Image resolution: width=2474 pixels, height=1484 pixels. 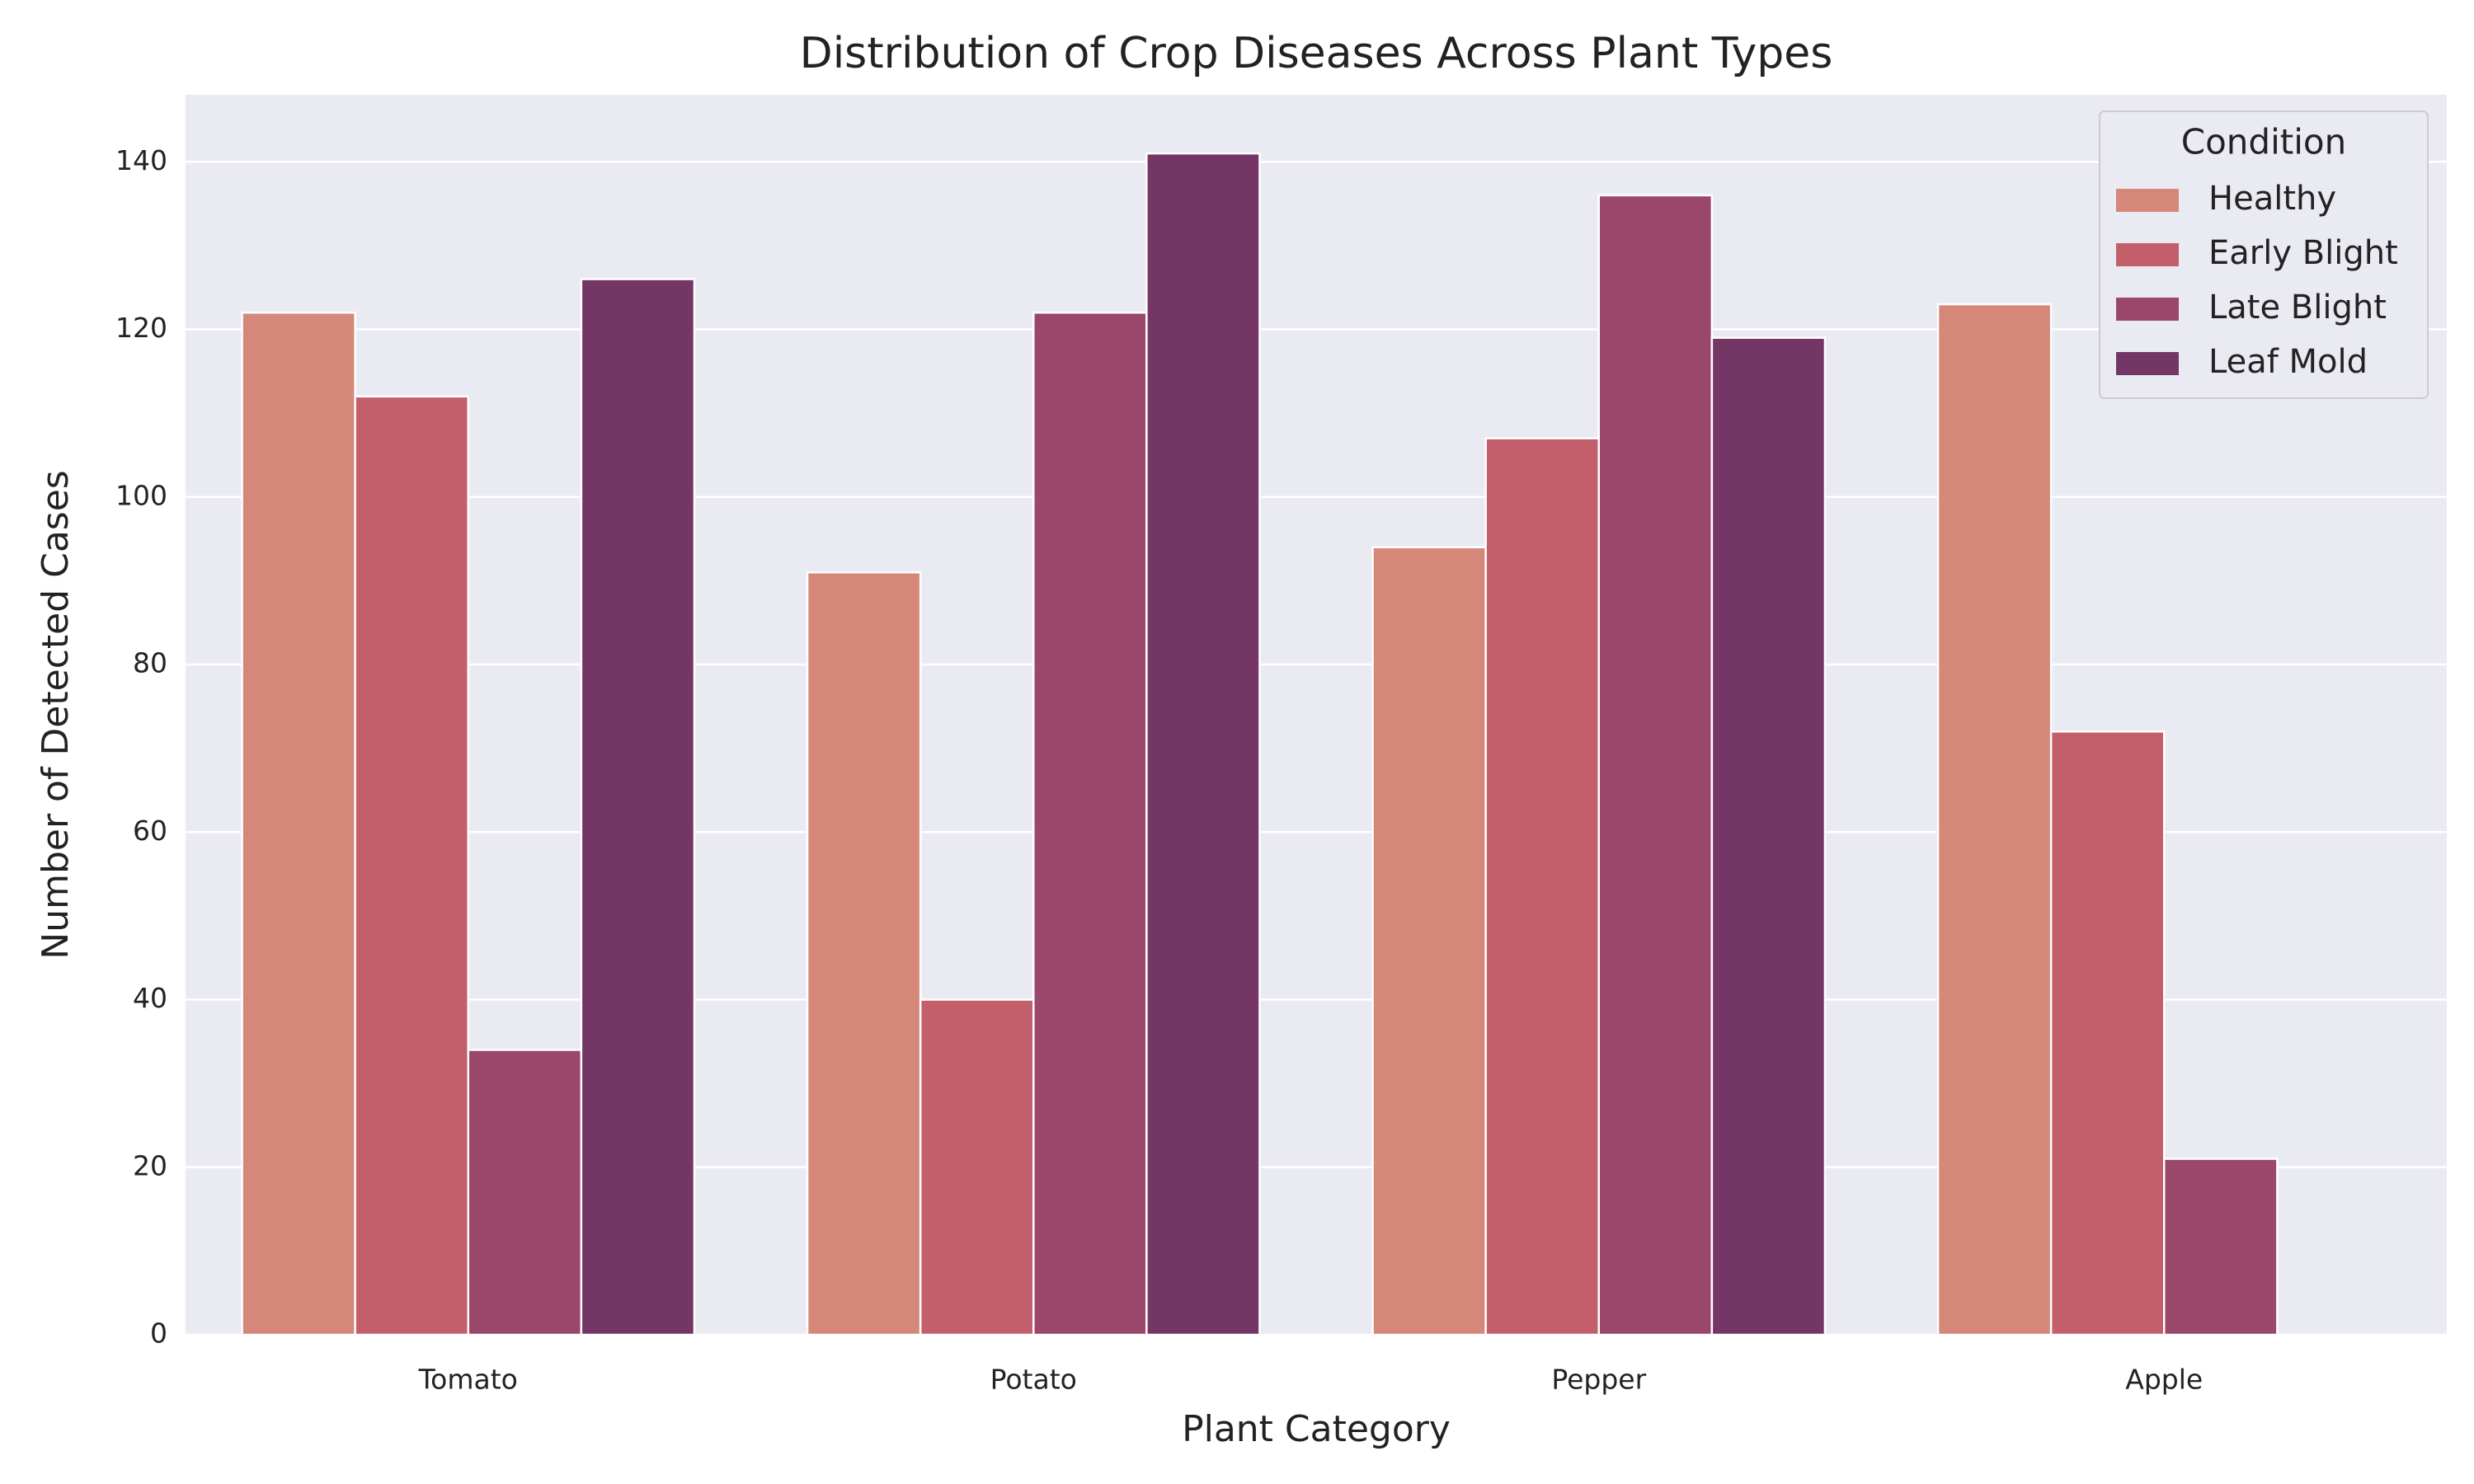 I want to click on y-tick-label: 100, so click(x=141, y=495).